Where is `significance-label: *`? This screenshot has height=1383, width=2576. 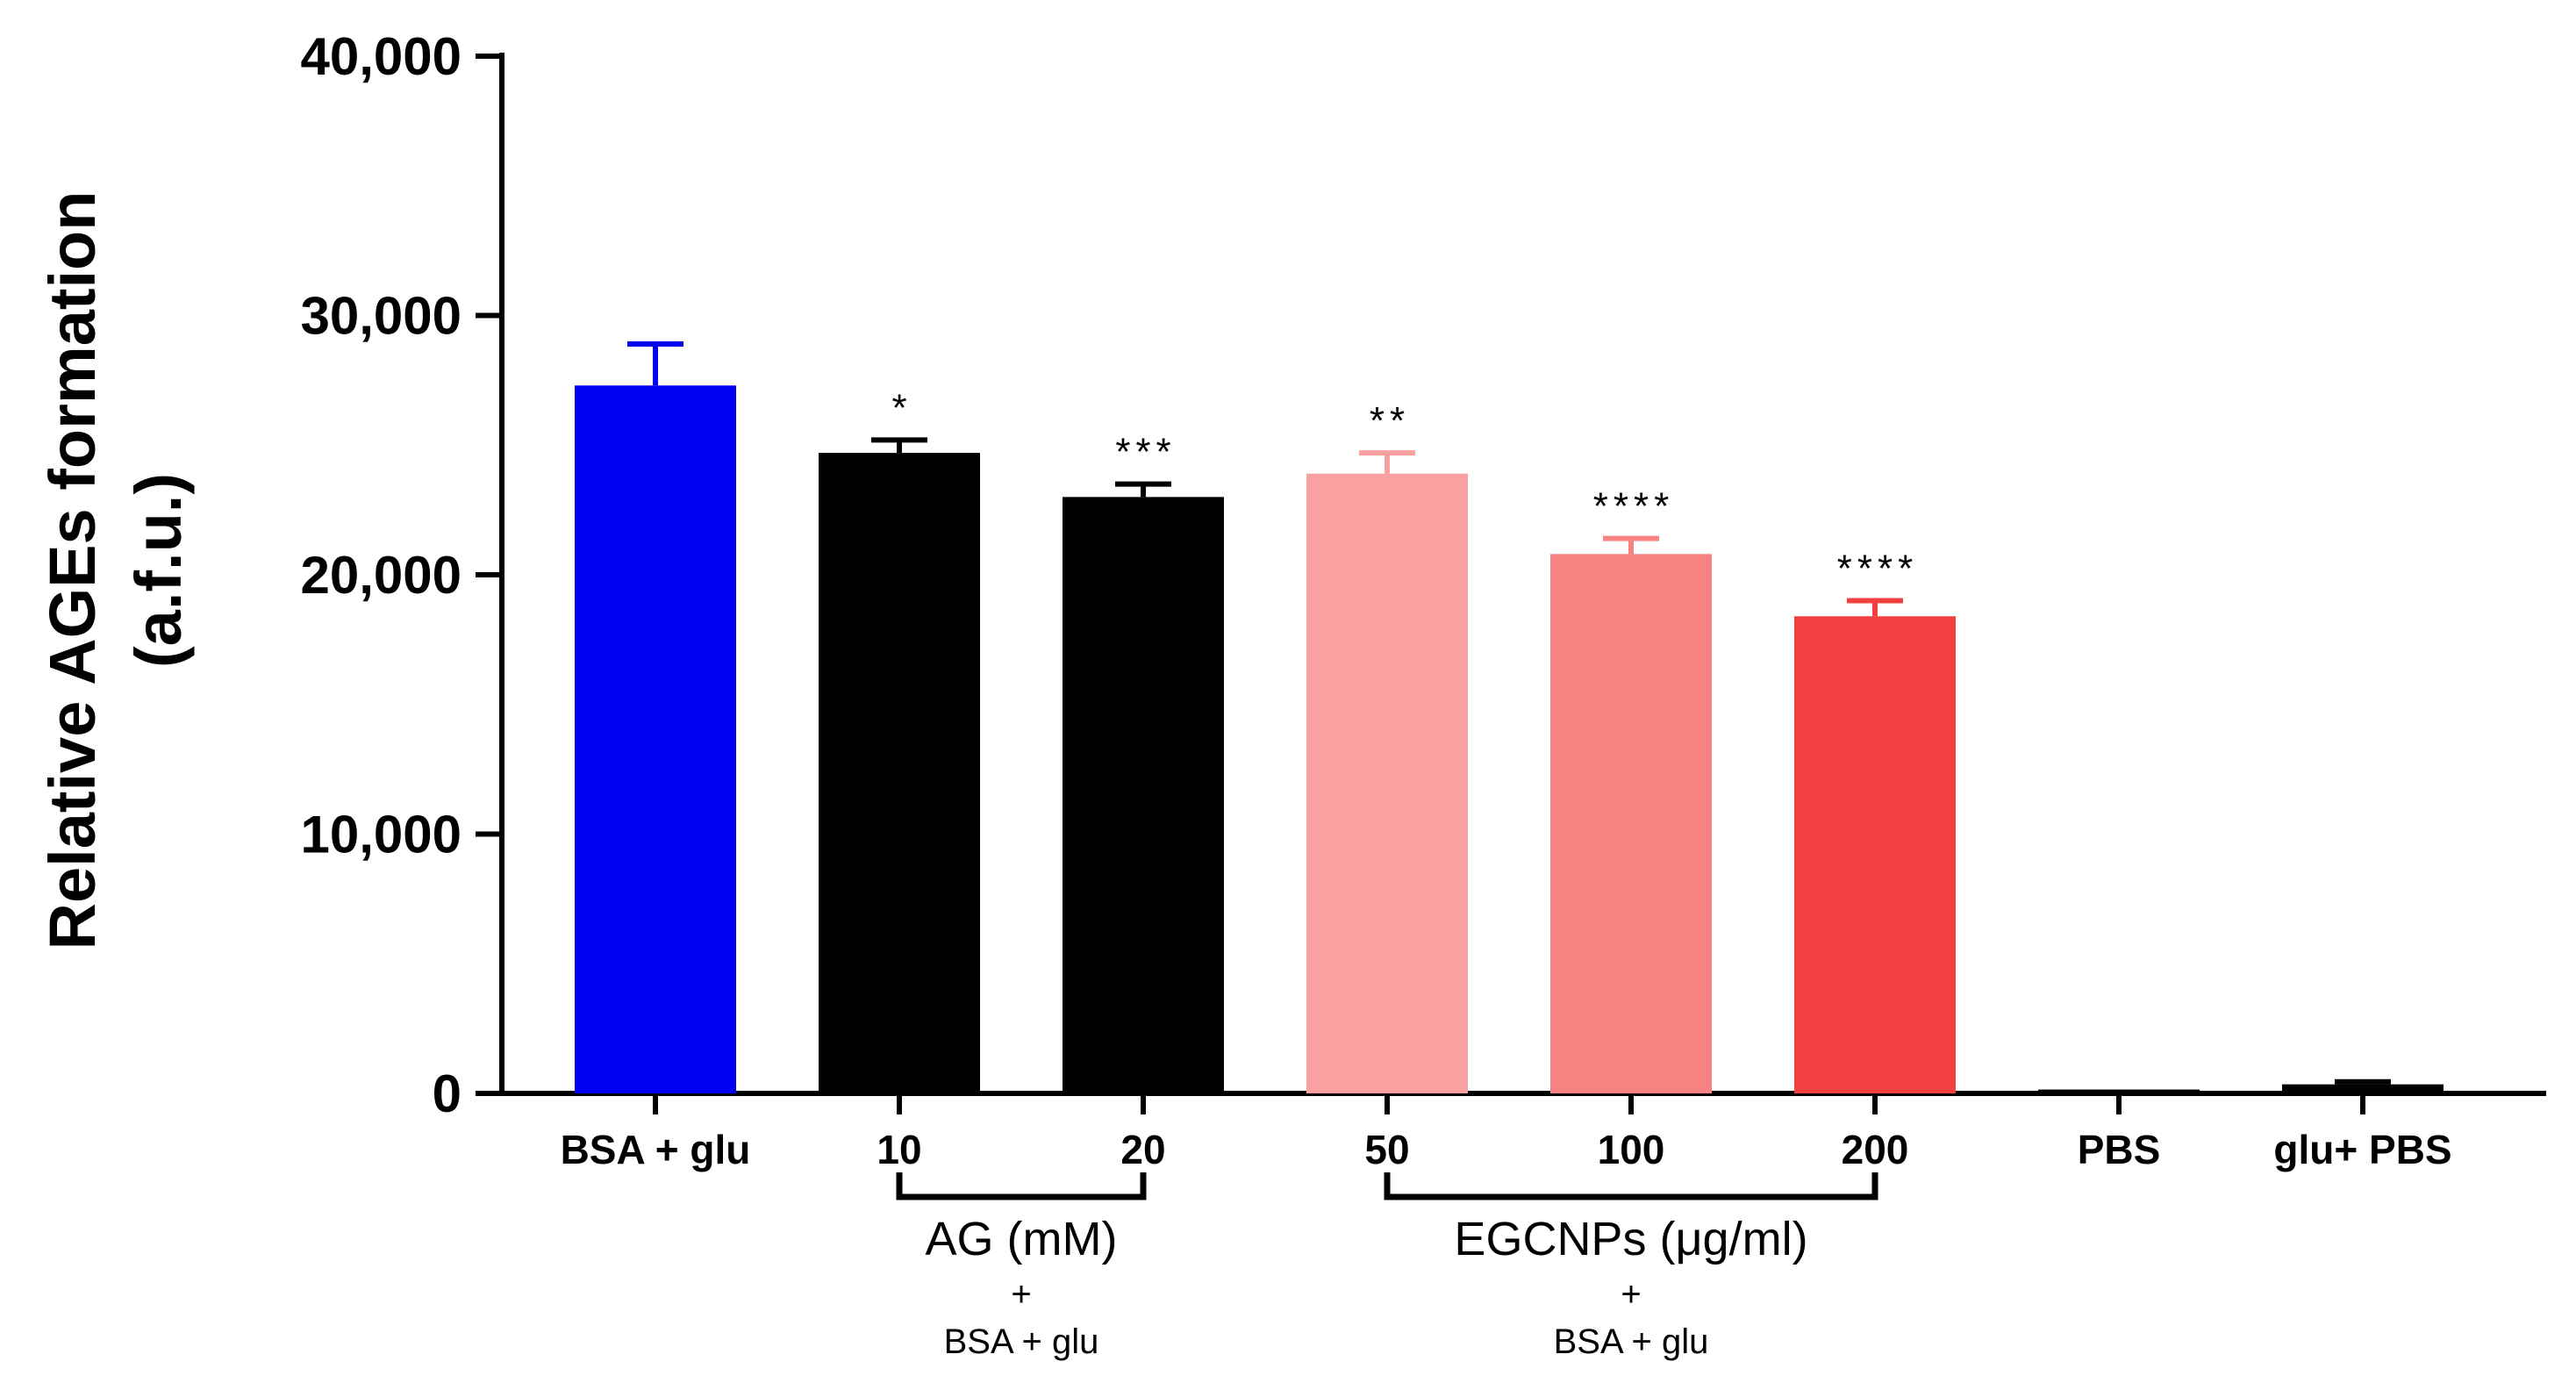 significance-label: * is located at coordinates (901, 407).